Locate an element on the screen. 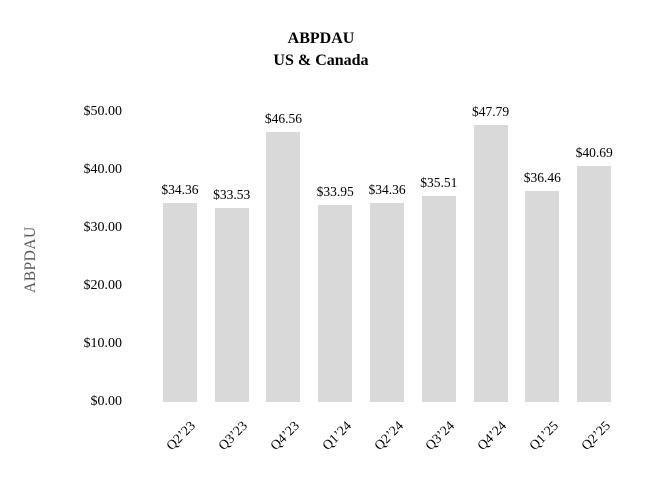 Image resolution: width=650 pixels, height=500 pixels. y-tick-label: $40.00 is located at coordinates (103, 169).